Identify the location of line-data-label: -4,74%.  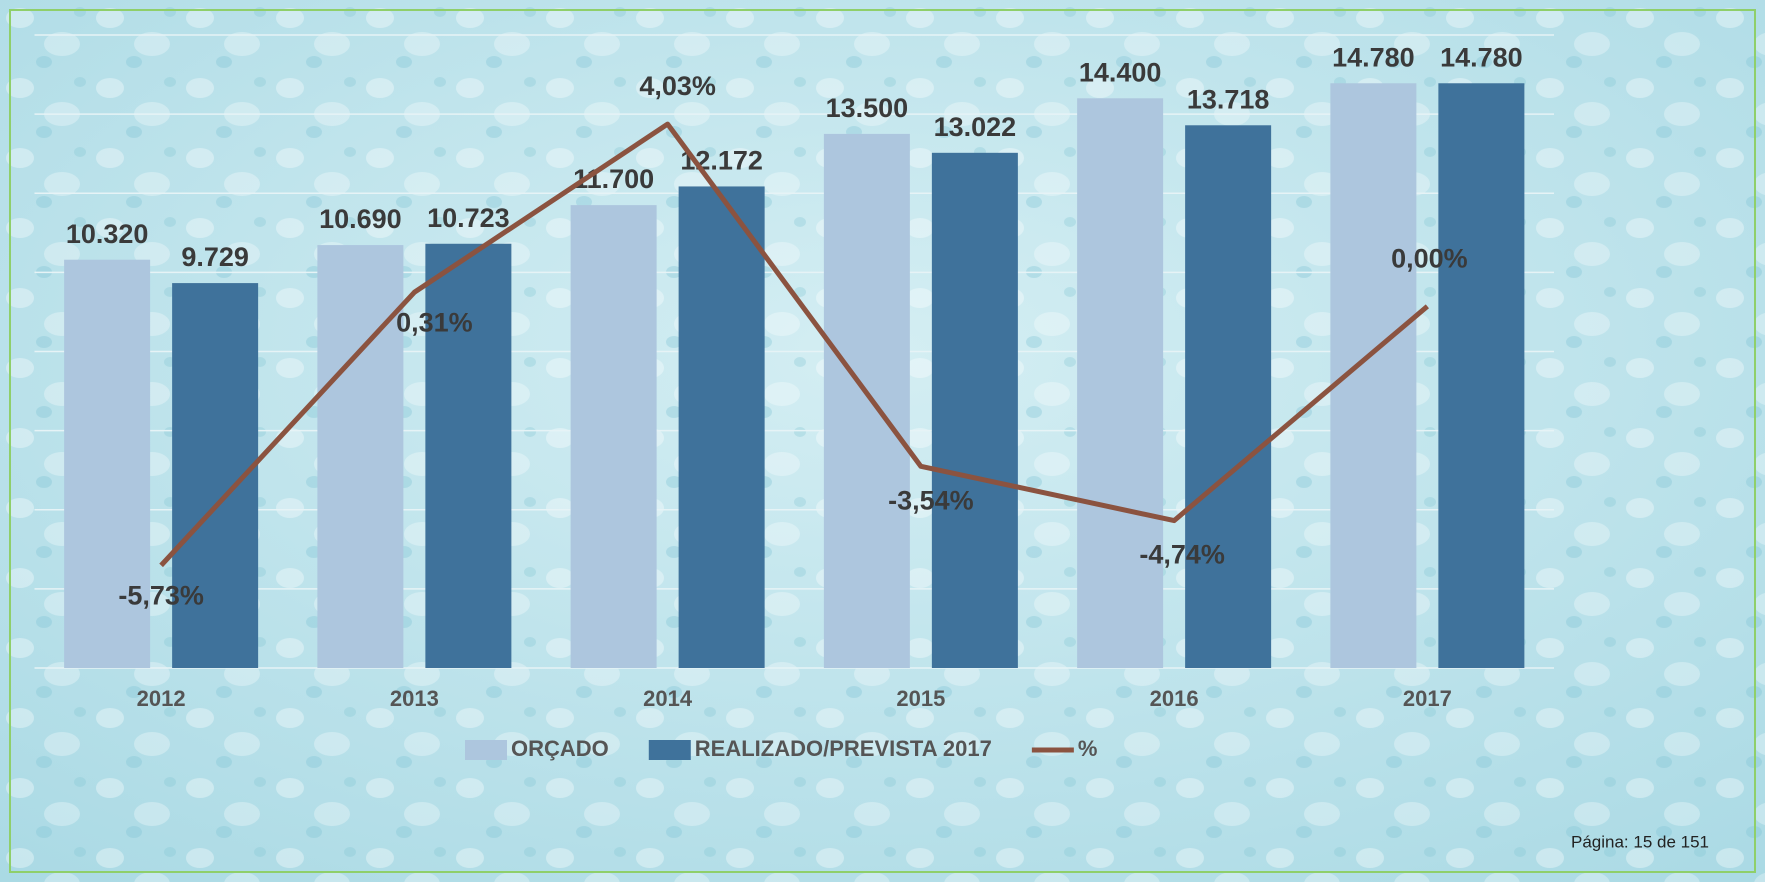
(1182, 555).